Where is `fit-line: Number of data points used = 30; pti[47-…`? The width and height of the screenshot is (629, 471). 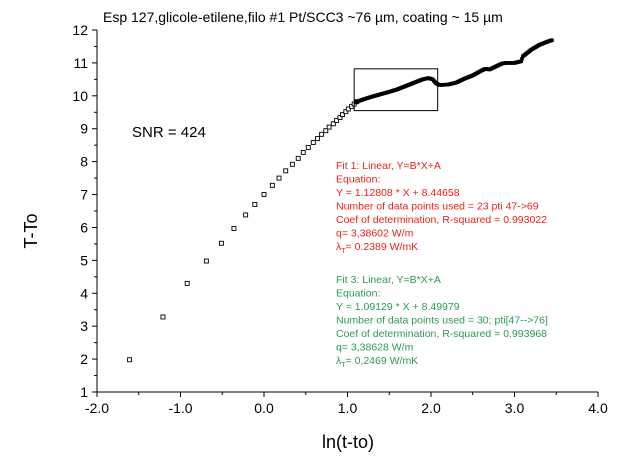
fit-line: Number of data points used = 30; pti[47-… is located at coordinates (442, 321).